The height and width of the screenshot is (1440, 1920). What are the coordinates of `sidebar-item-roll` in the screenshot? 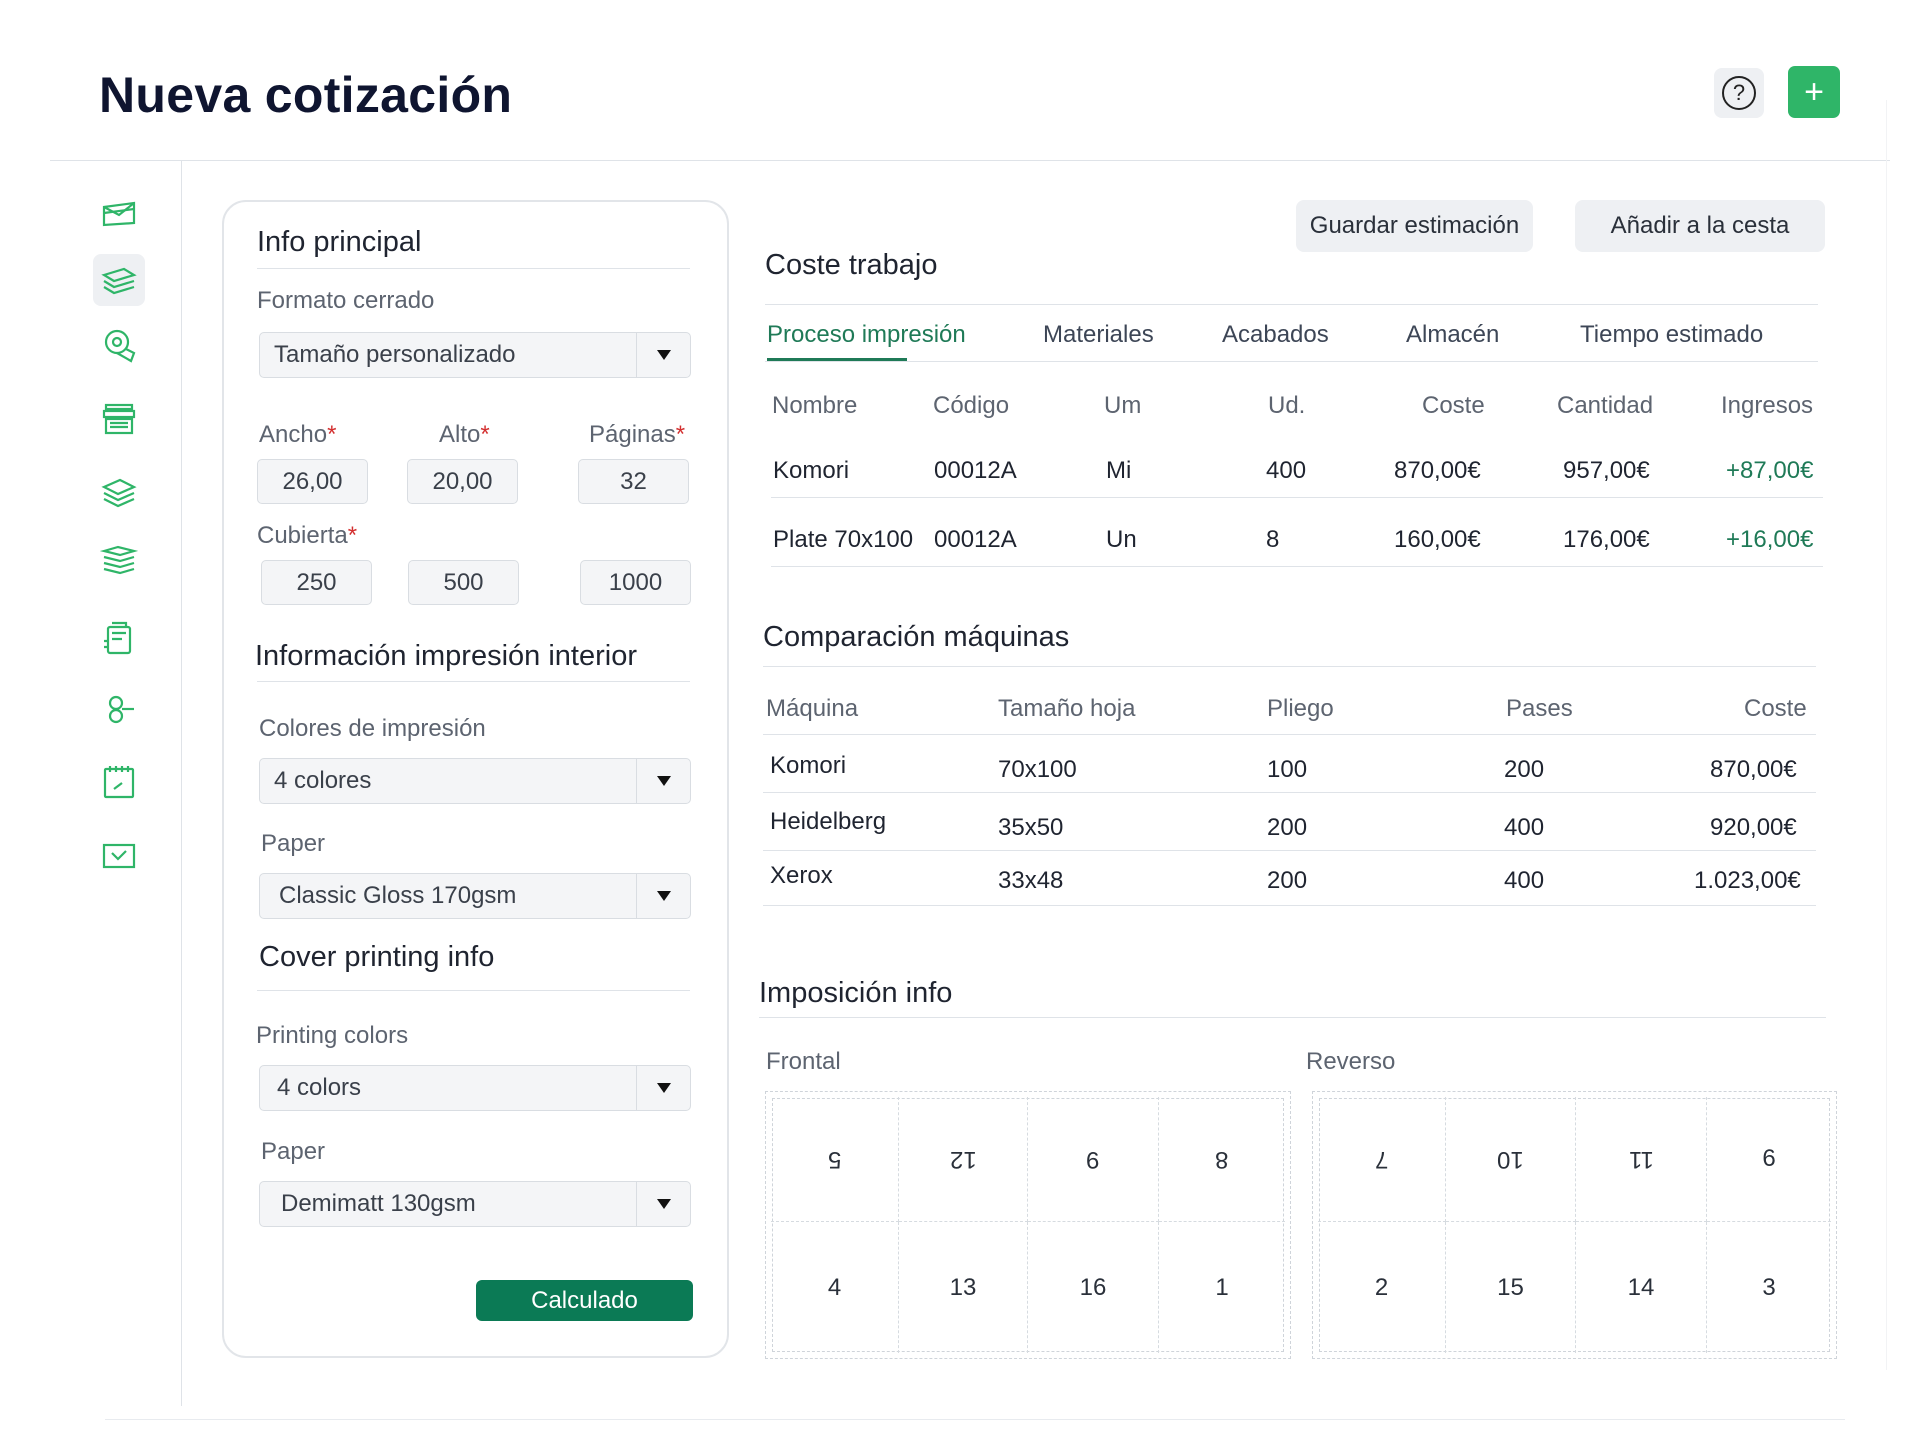 It's located at (119, 346).